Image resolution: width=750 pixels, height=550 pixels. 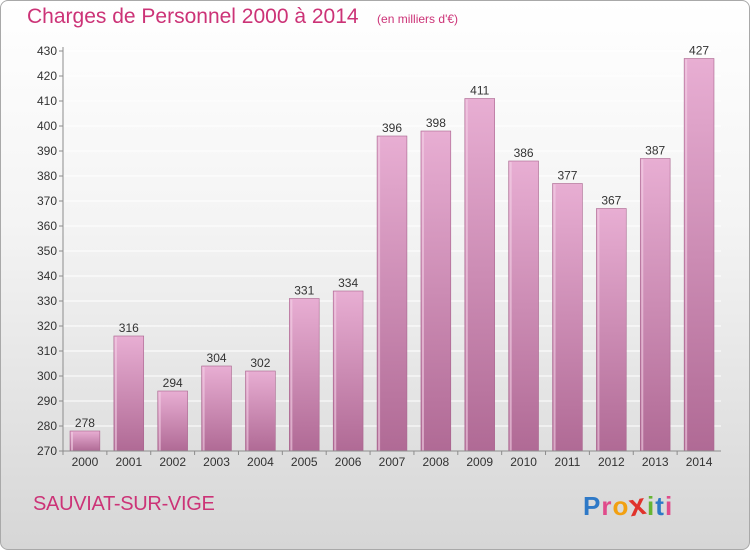 I want to click on x-tick-label: 2010, so click(x=523, y=462).